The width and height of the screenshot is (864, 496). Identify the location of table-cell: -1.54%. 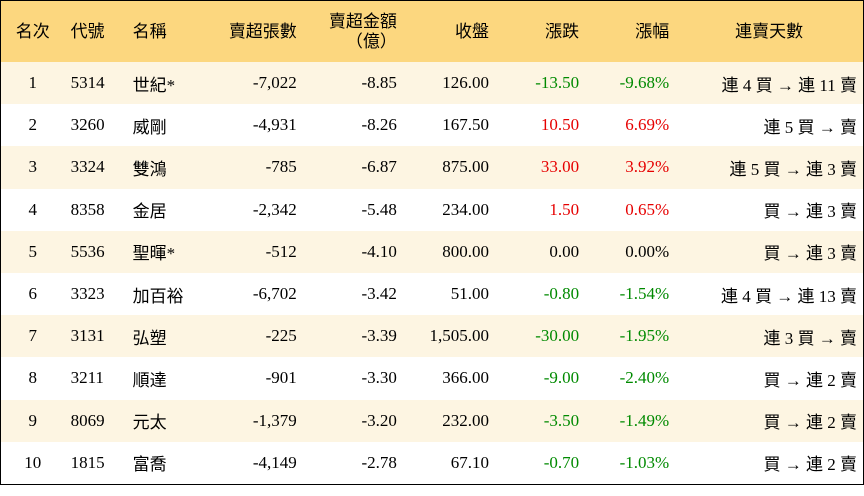
(630, 294).